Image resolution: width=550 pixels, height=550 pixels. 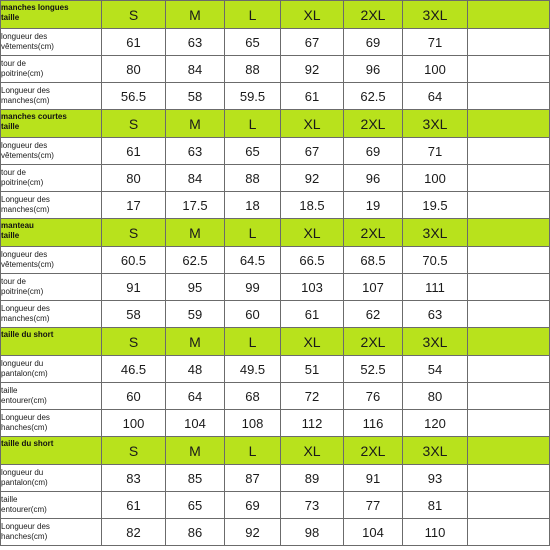 I want to click on measurement-value: 103, so click(x=312, y=287).